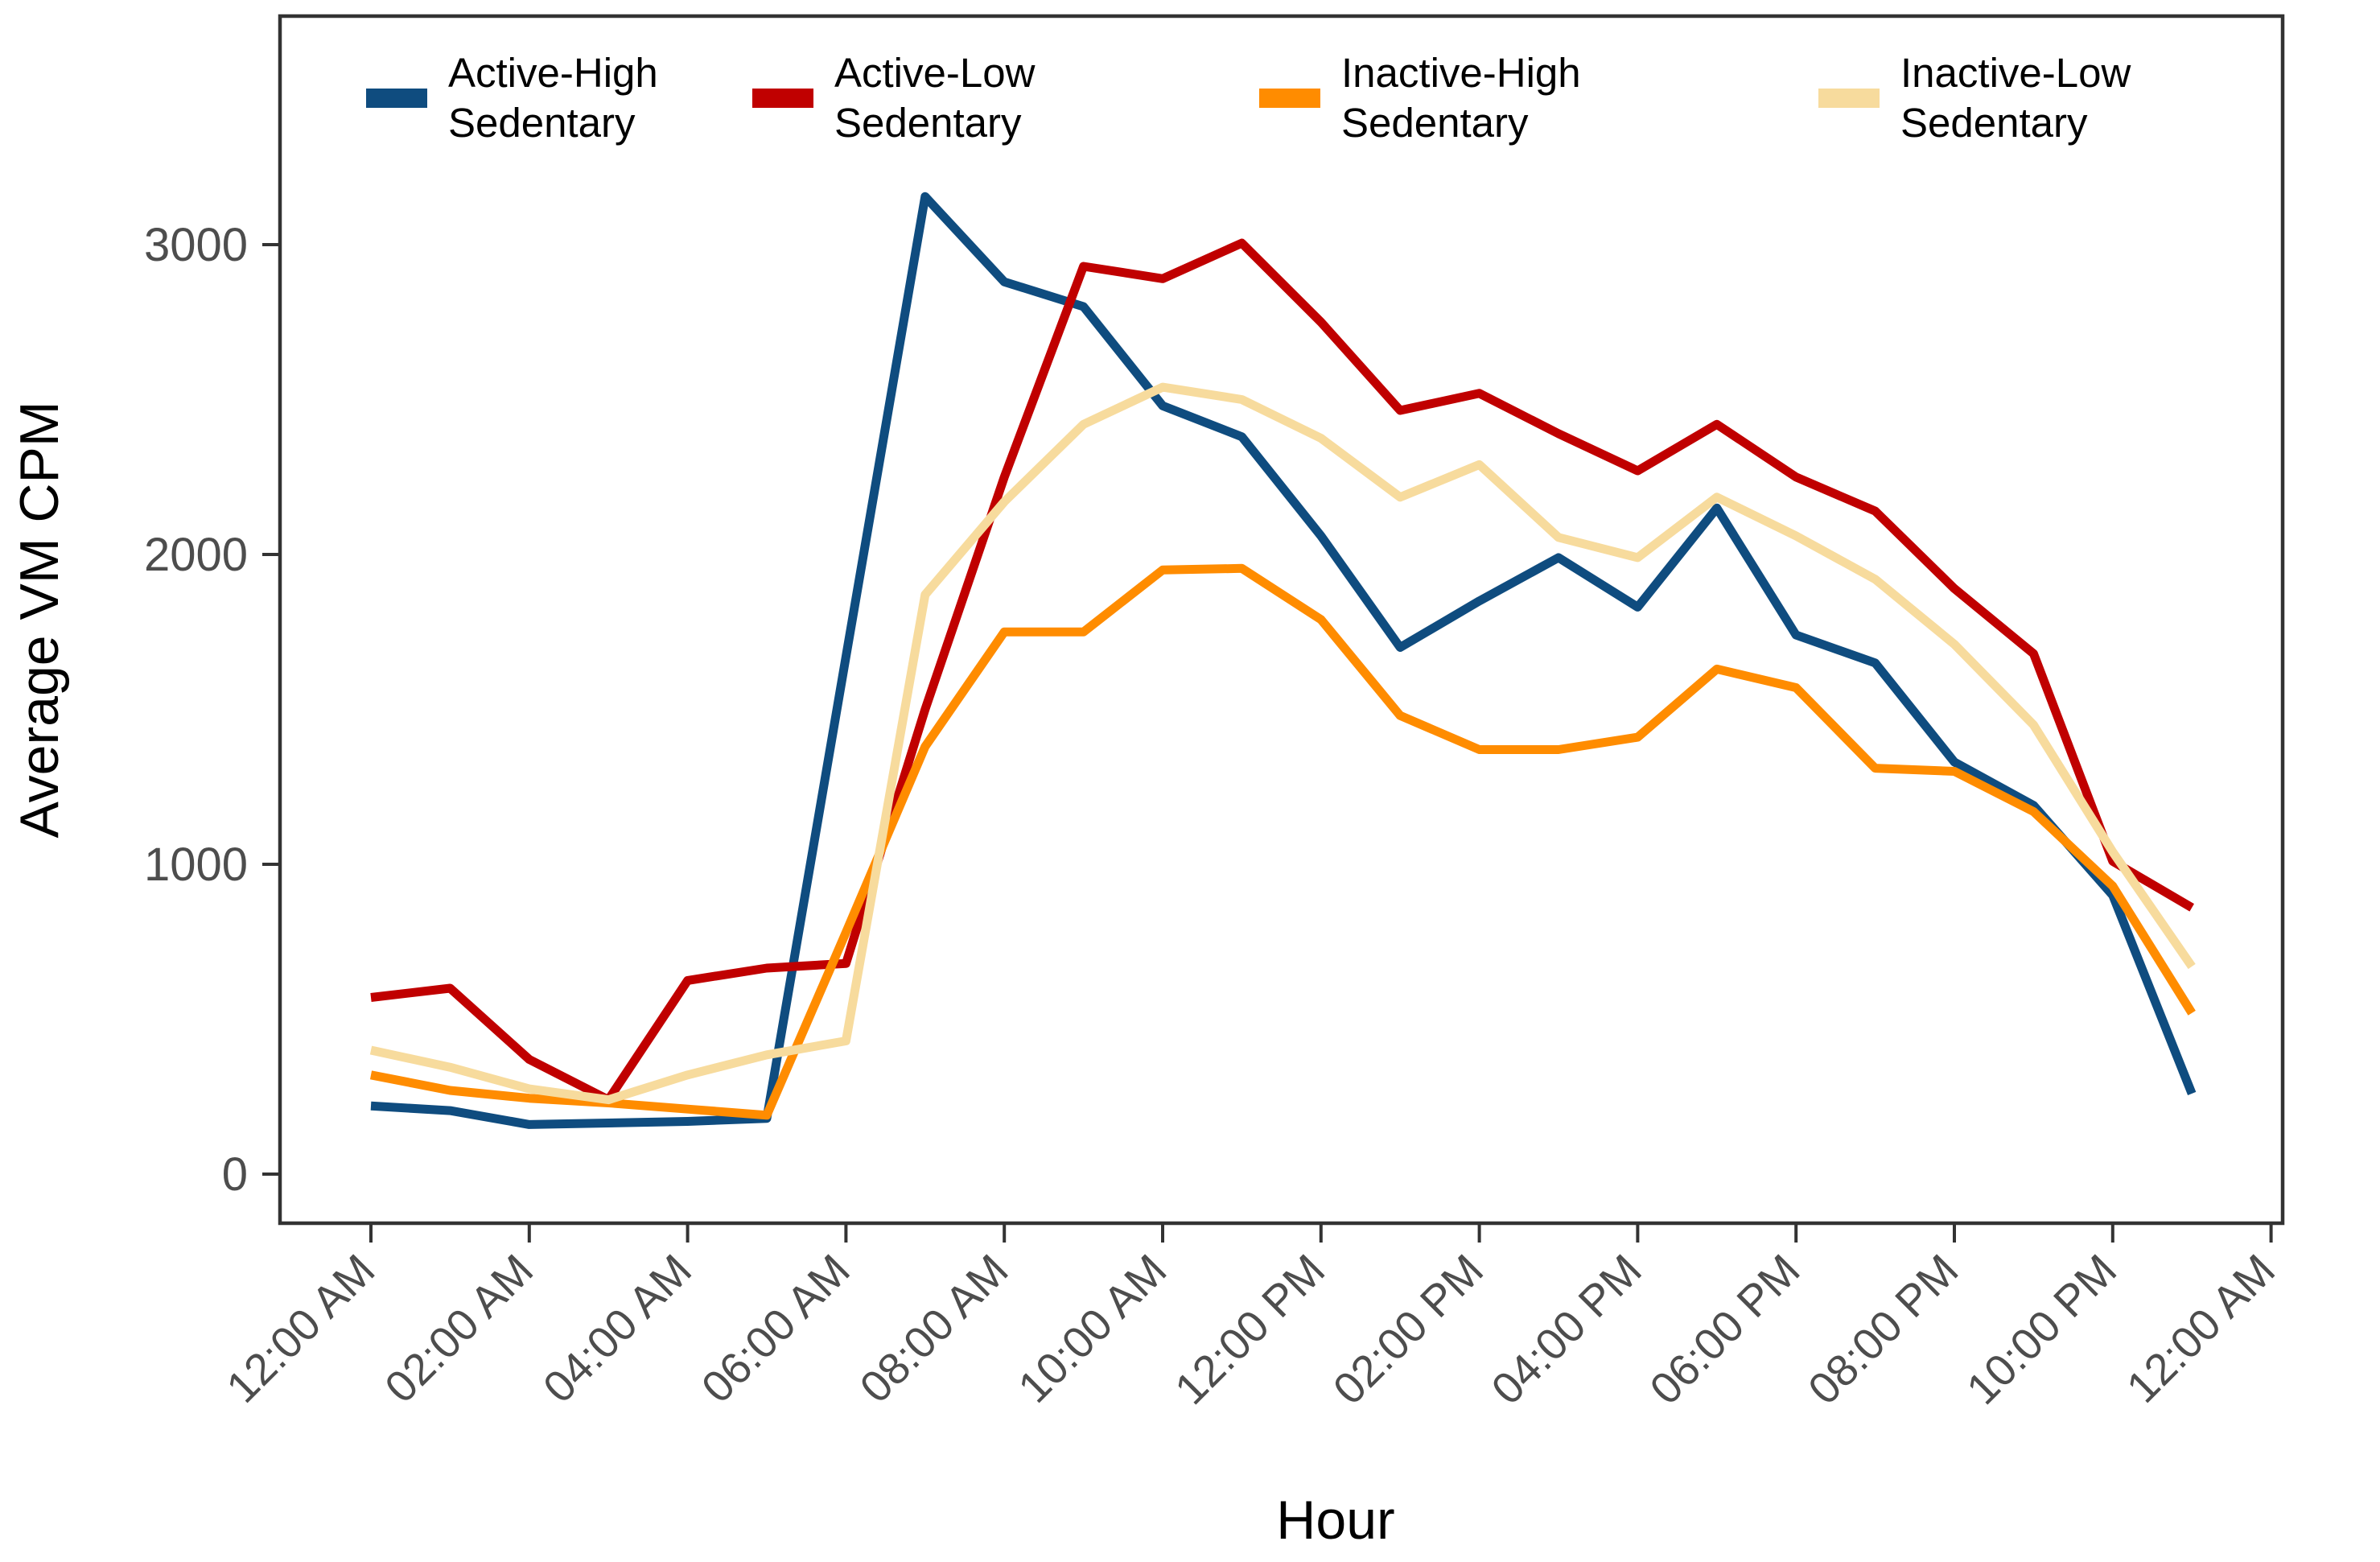 Image resolution: width=2380 pixels, height=1562 pixels. Describe the element at coordinates (196, 555) in the screenshot. I see `y-tick-label: 2000` at that location.